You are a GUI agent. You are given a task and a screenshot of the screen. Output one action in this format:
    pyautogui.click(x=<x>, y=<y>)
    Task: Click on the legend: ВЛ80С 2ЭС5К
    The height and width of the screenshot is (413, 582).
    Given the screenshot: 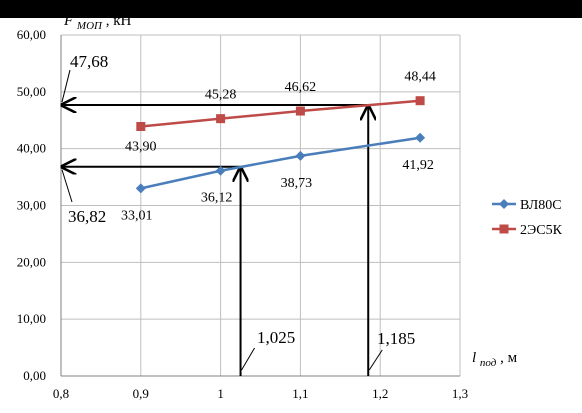 What is the action you would take?
    pyautogui.click(x=527, y=218)
    